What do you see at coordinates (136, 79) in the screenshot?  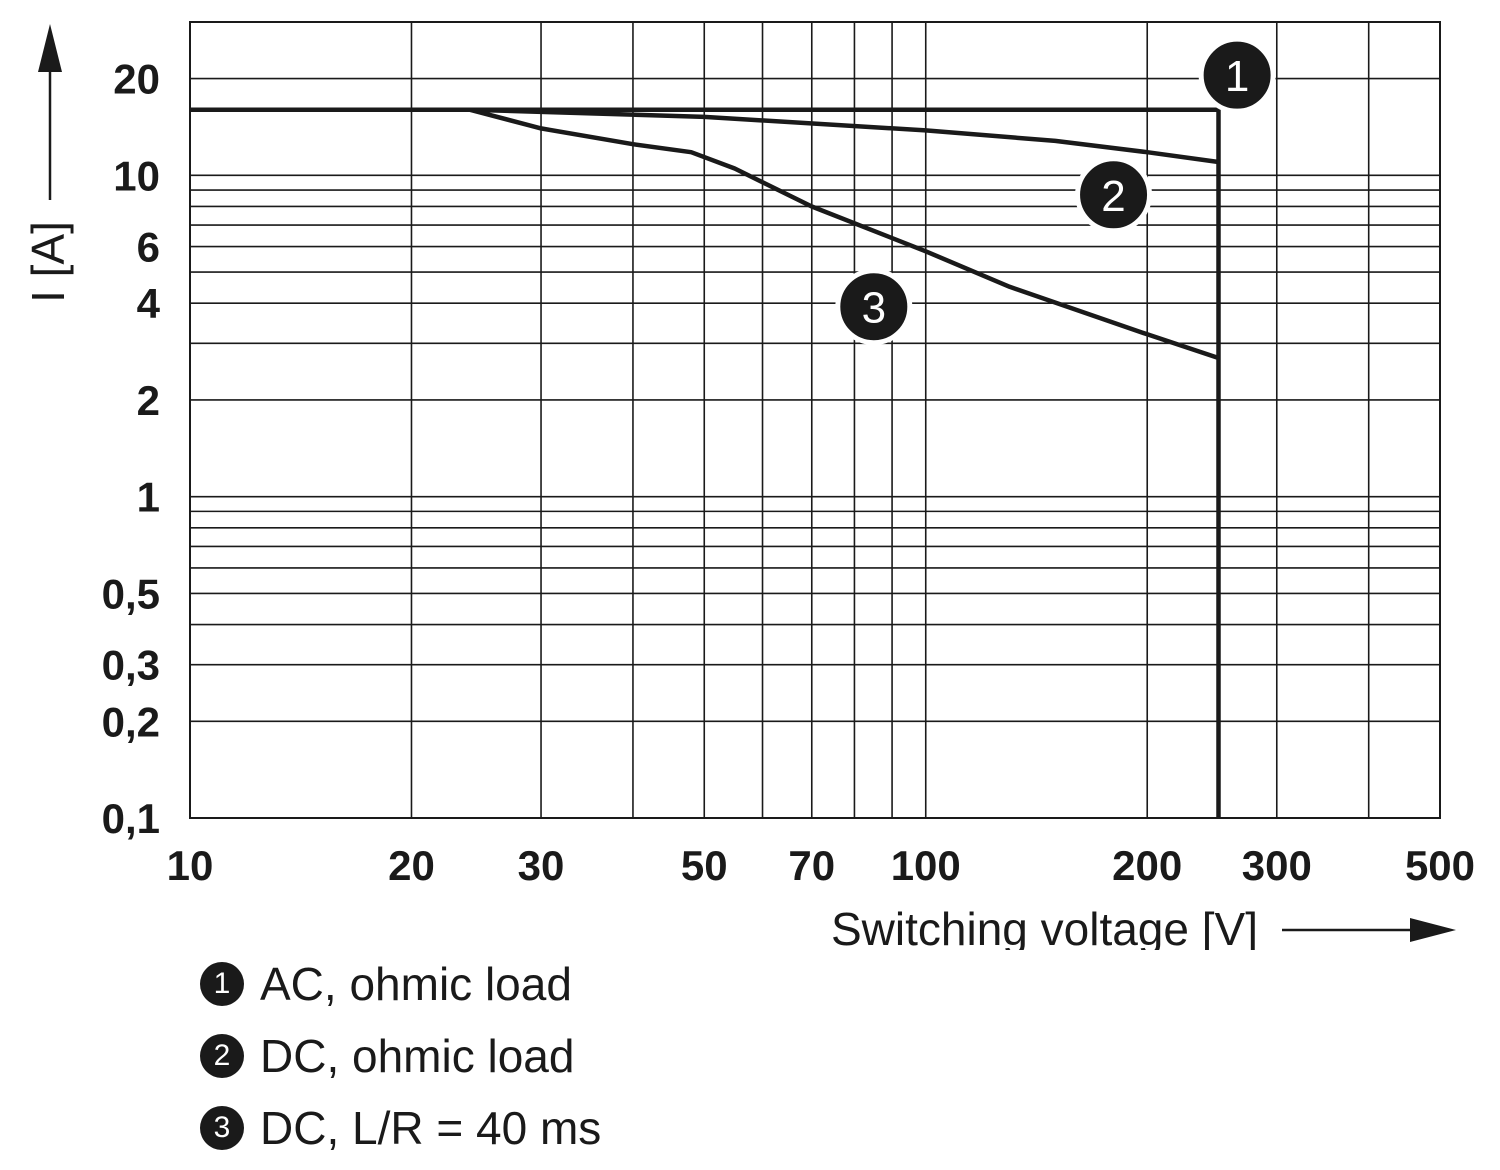 I see `y-tick-label: 20` at bounding box center [136, 79].